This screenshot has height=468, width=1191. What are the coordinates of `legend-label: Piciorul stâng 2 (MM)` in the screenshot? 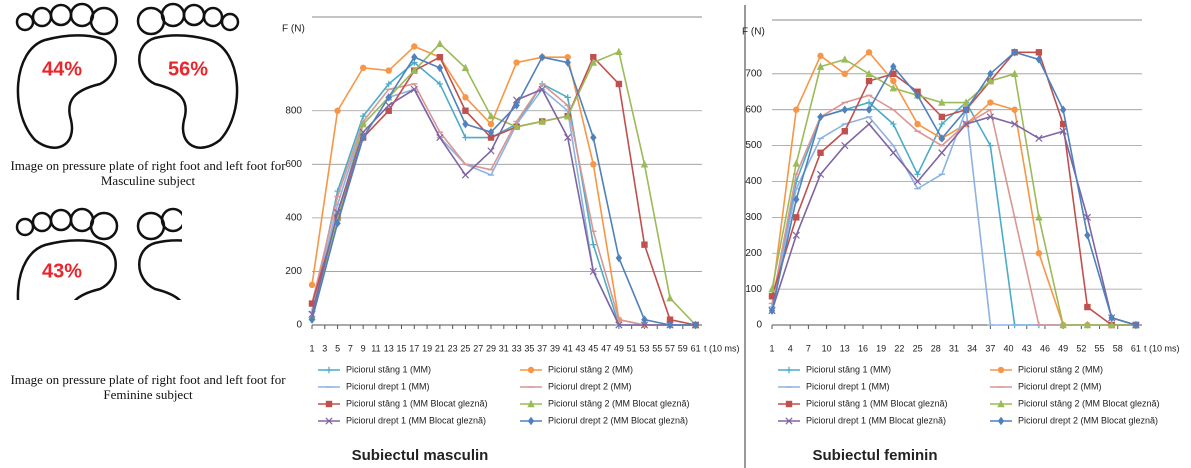 It's located at (1060, 369).